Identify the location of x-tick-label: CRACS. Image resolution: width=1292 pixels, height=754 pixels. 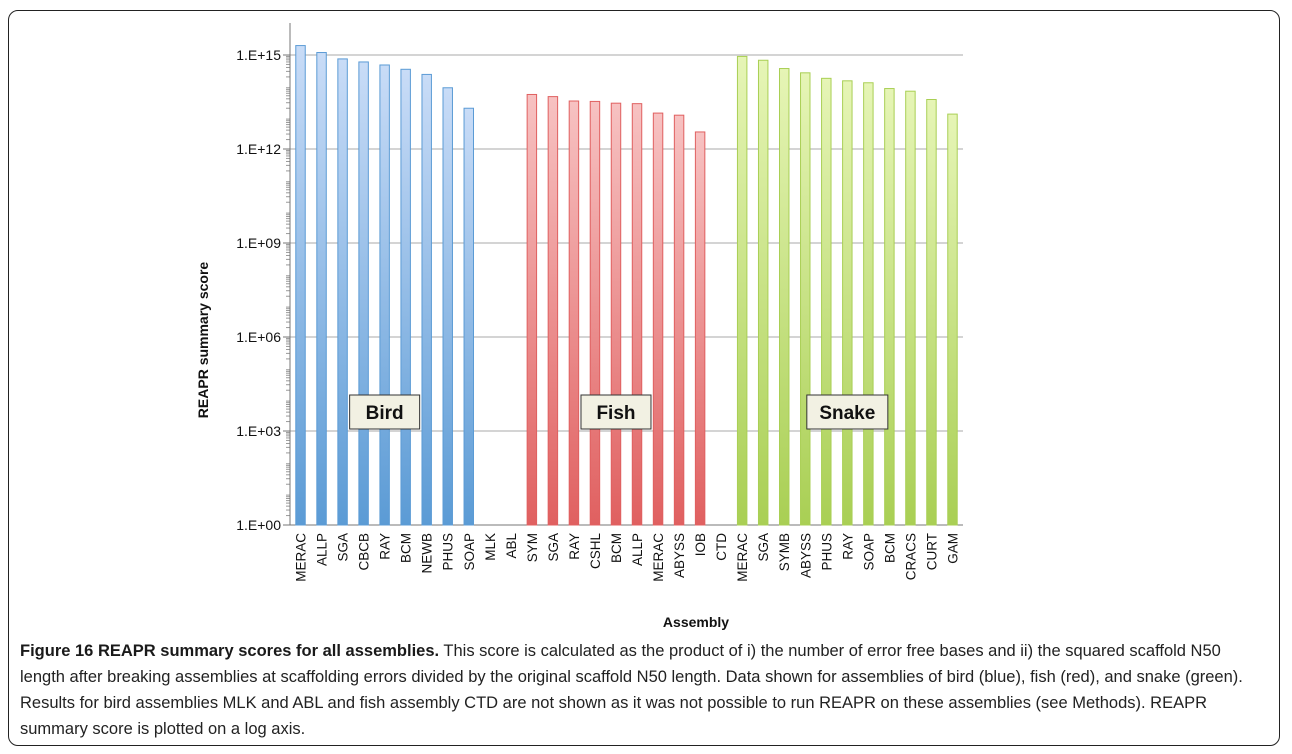
(910, 556).